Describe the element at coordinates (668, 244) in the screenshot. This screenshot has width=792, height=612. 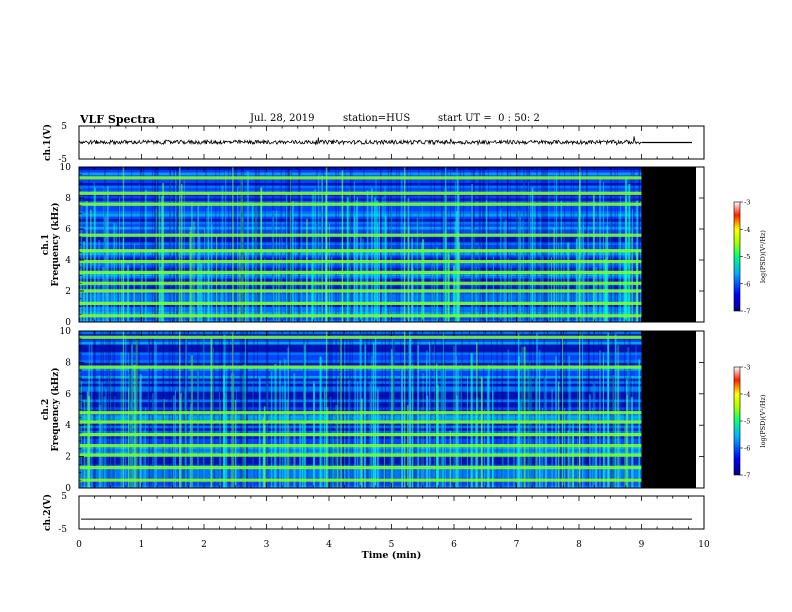
I see `no-data-region` at that location.